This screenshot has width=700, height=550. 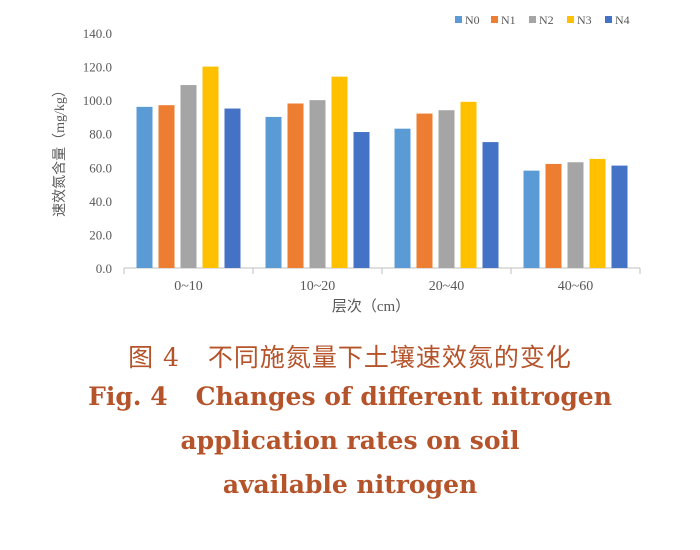 What do you see at coordinates (622, 20) in the screenshot?
I see `legend-label-n4: N4` at bounding box center [622, 20].